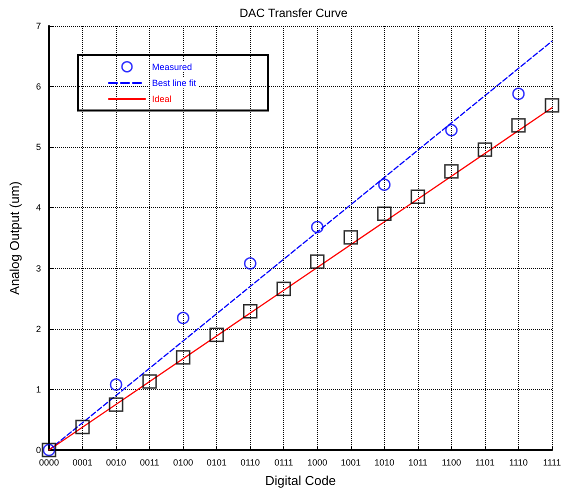 The image size is (587, 492). Describe the element at coordinates (38, 389) in the screenshot. I see `y-tick-label: 1` at that location.